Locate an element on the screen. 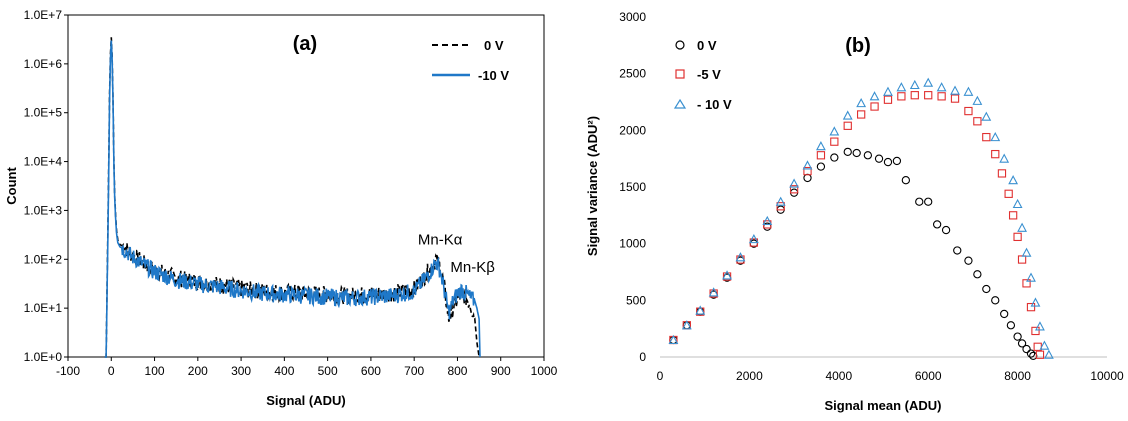 The height and width of the screenshot is (421, 1128). panel-b-x-axis-label: Signal mean (ADU) is located at coordinates (882, 405).